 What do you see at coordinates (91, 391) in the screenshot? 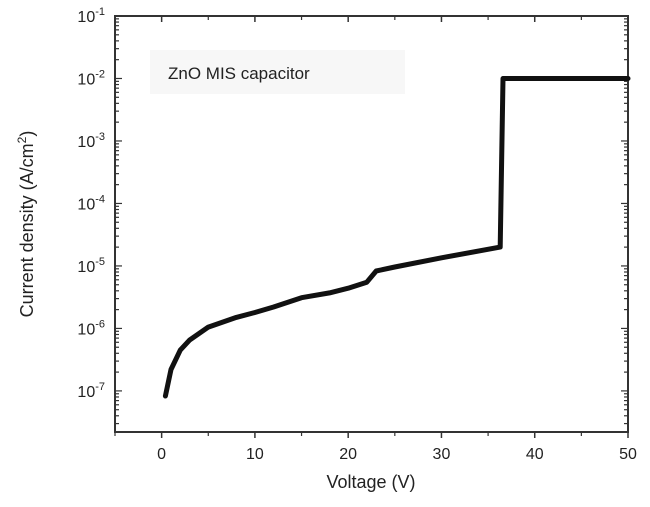
I see `y-tick-label: 10⁻⁷` at bounding box center [91, 391].